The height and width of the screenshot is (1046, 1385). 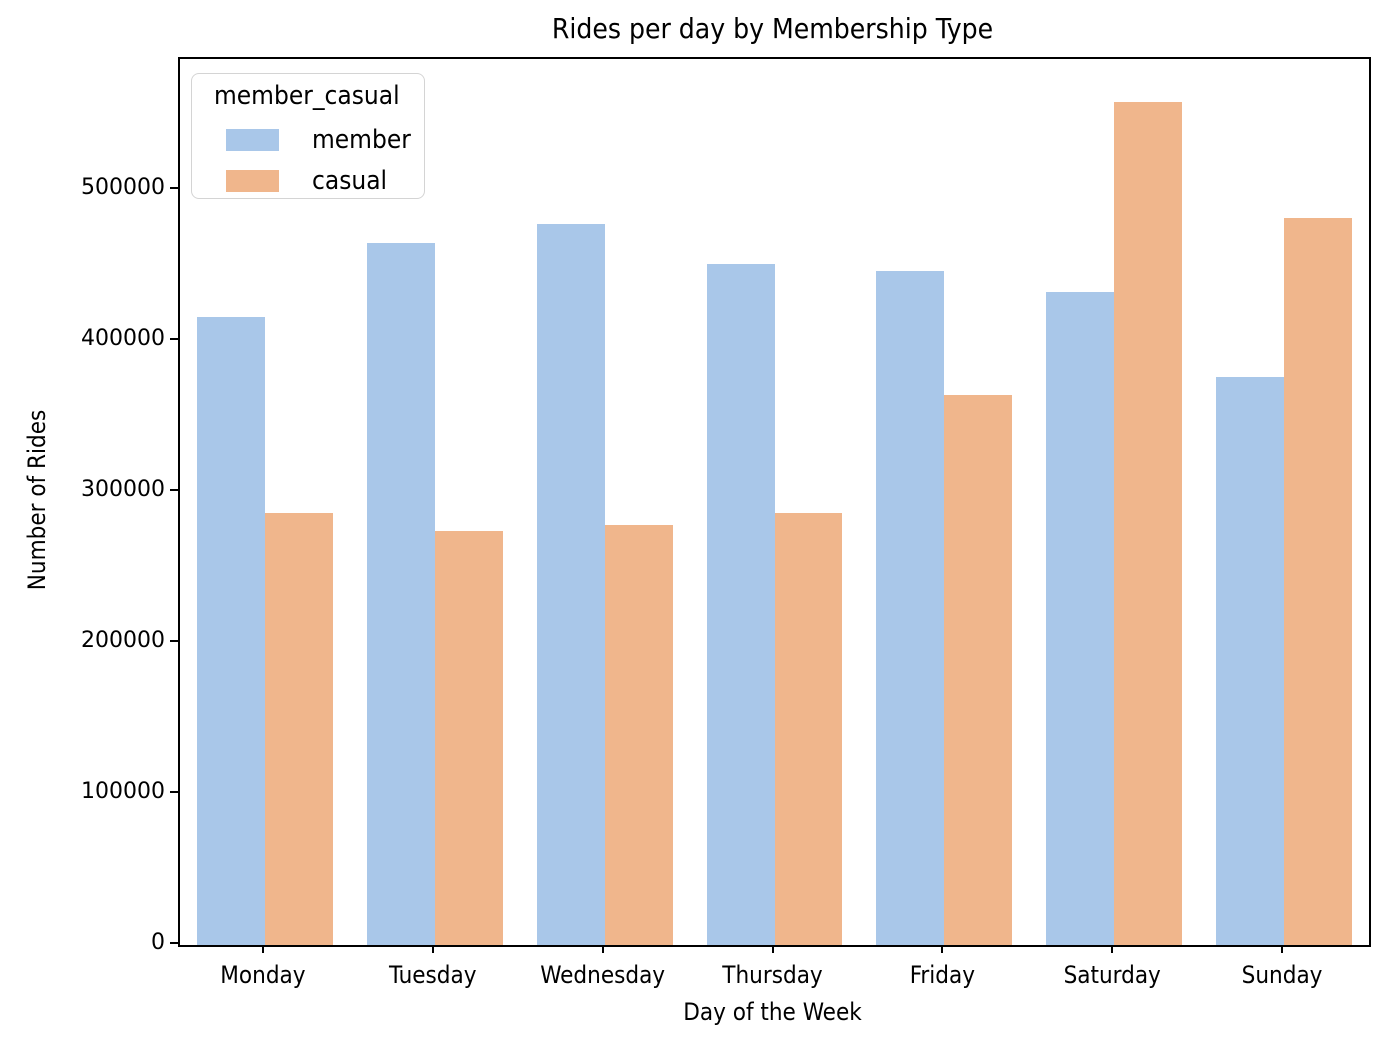 What do you see at coordinates (638, 735) in the screenshot?
I see `bar-wednesday-casual` at bounding box center [638, 735].